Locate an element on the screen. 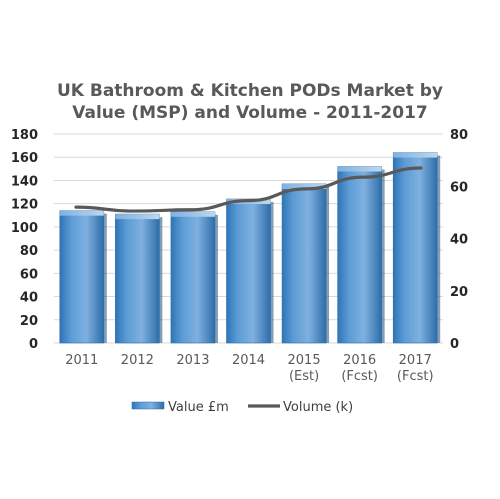  y-left-tick-label: 160 is located at coordinates (24, 158).